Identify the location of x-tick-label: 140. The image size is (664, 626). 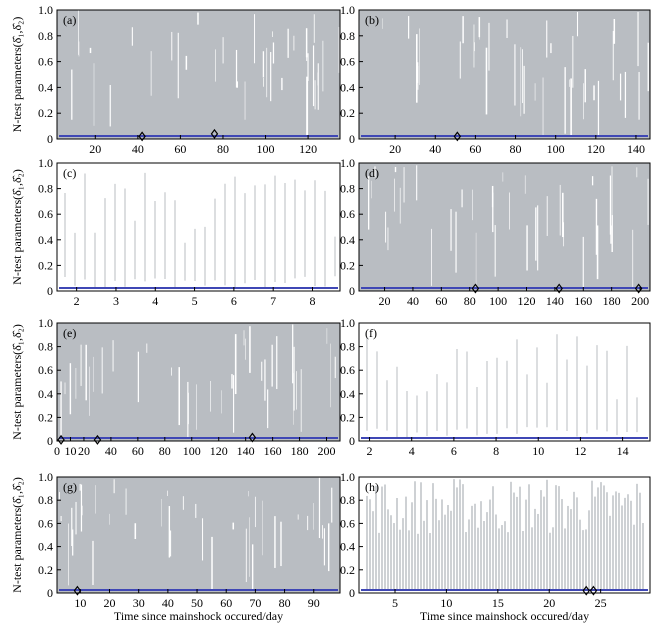
(555, 301).